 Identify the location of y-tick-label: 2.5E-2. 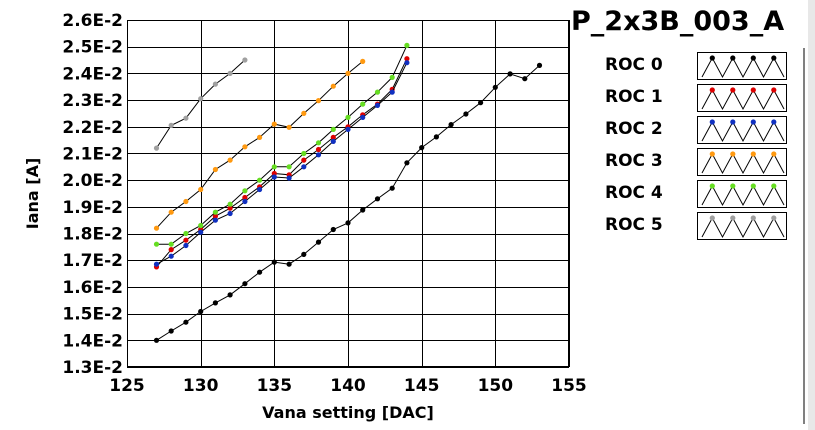
(92, 48).